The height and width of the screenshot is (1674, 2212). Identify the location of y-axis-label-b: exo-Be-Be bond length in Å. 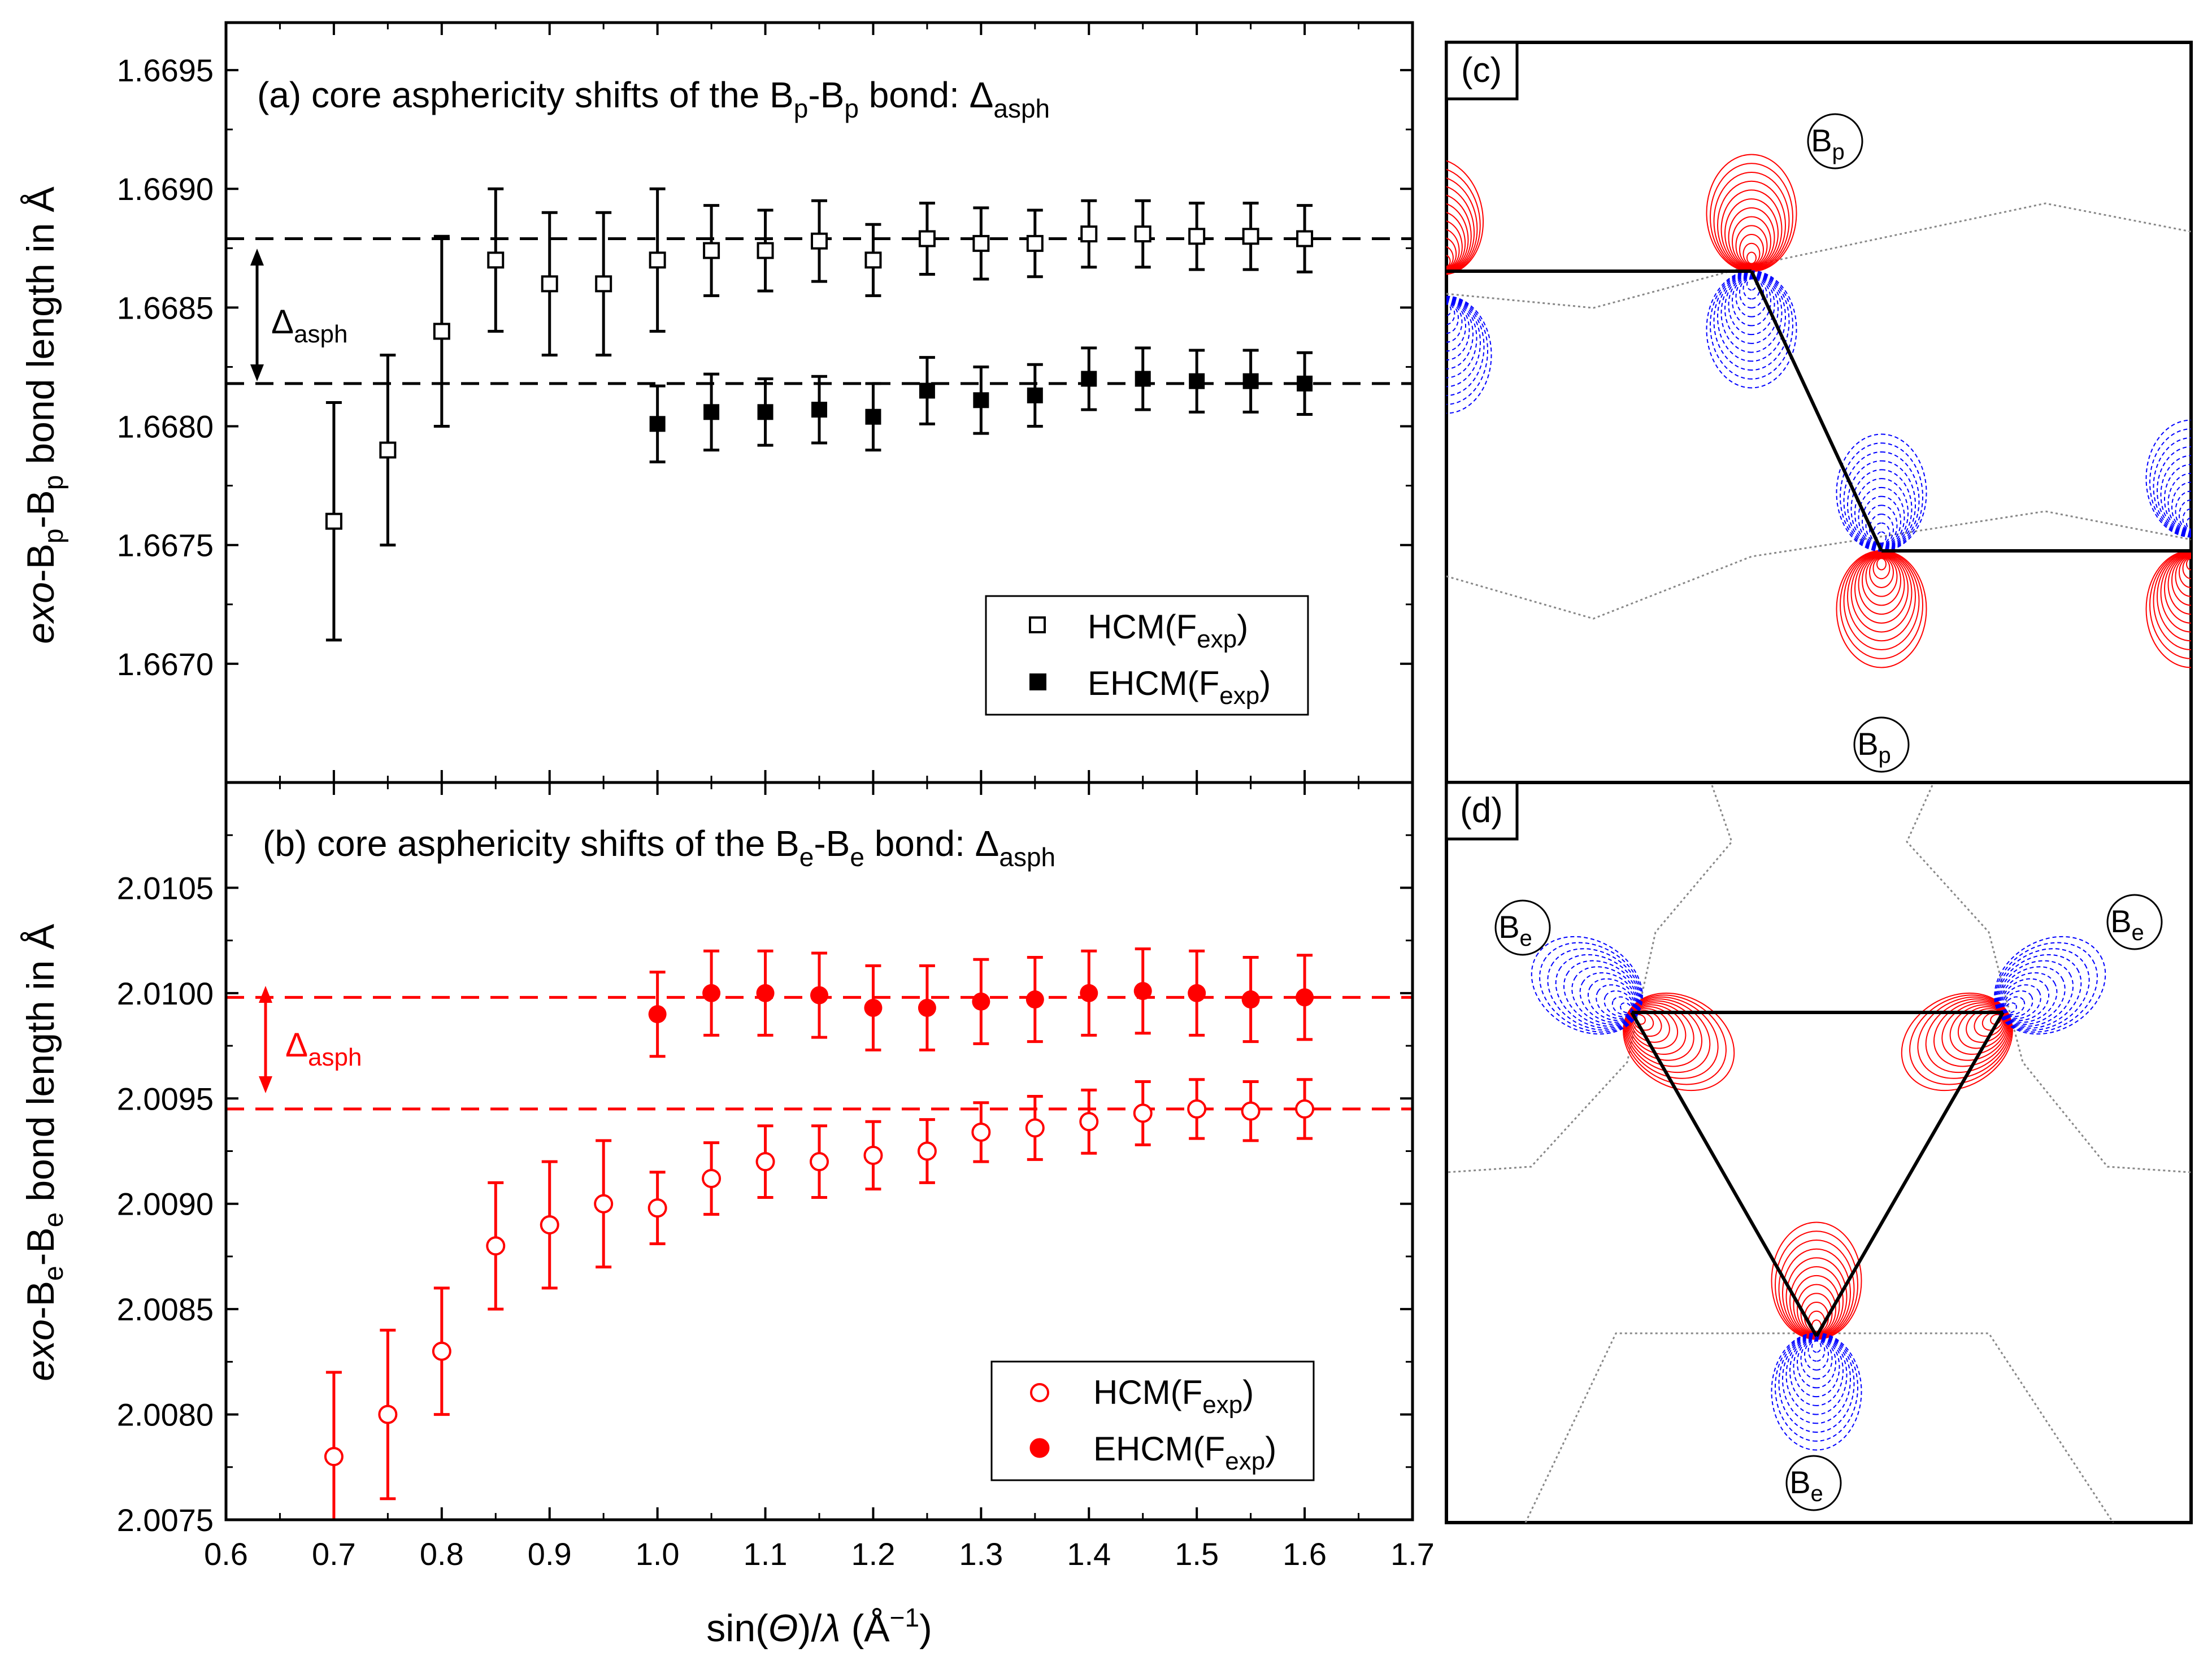
(44, 1152).